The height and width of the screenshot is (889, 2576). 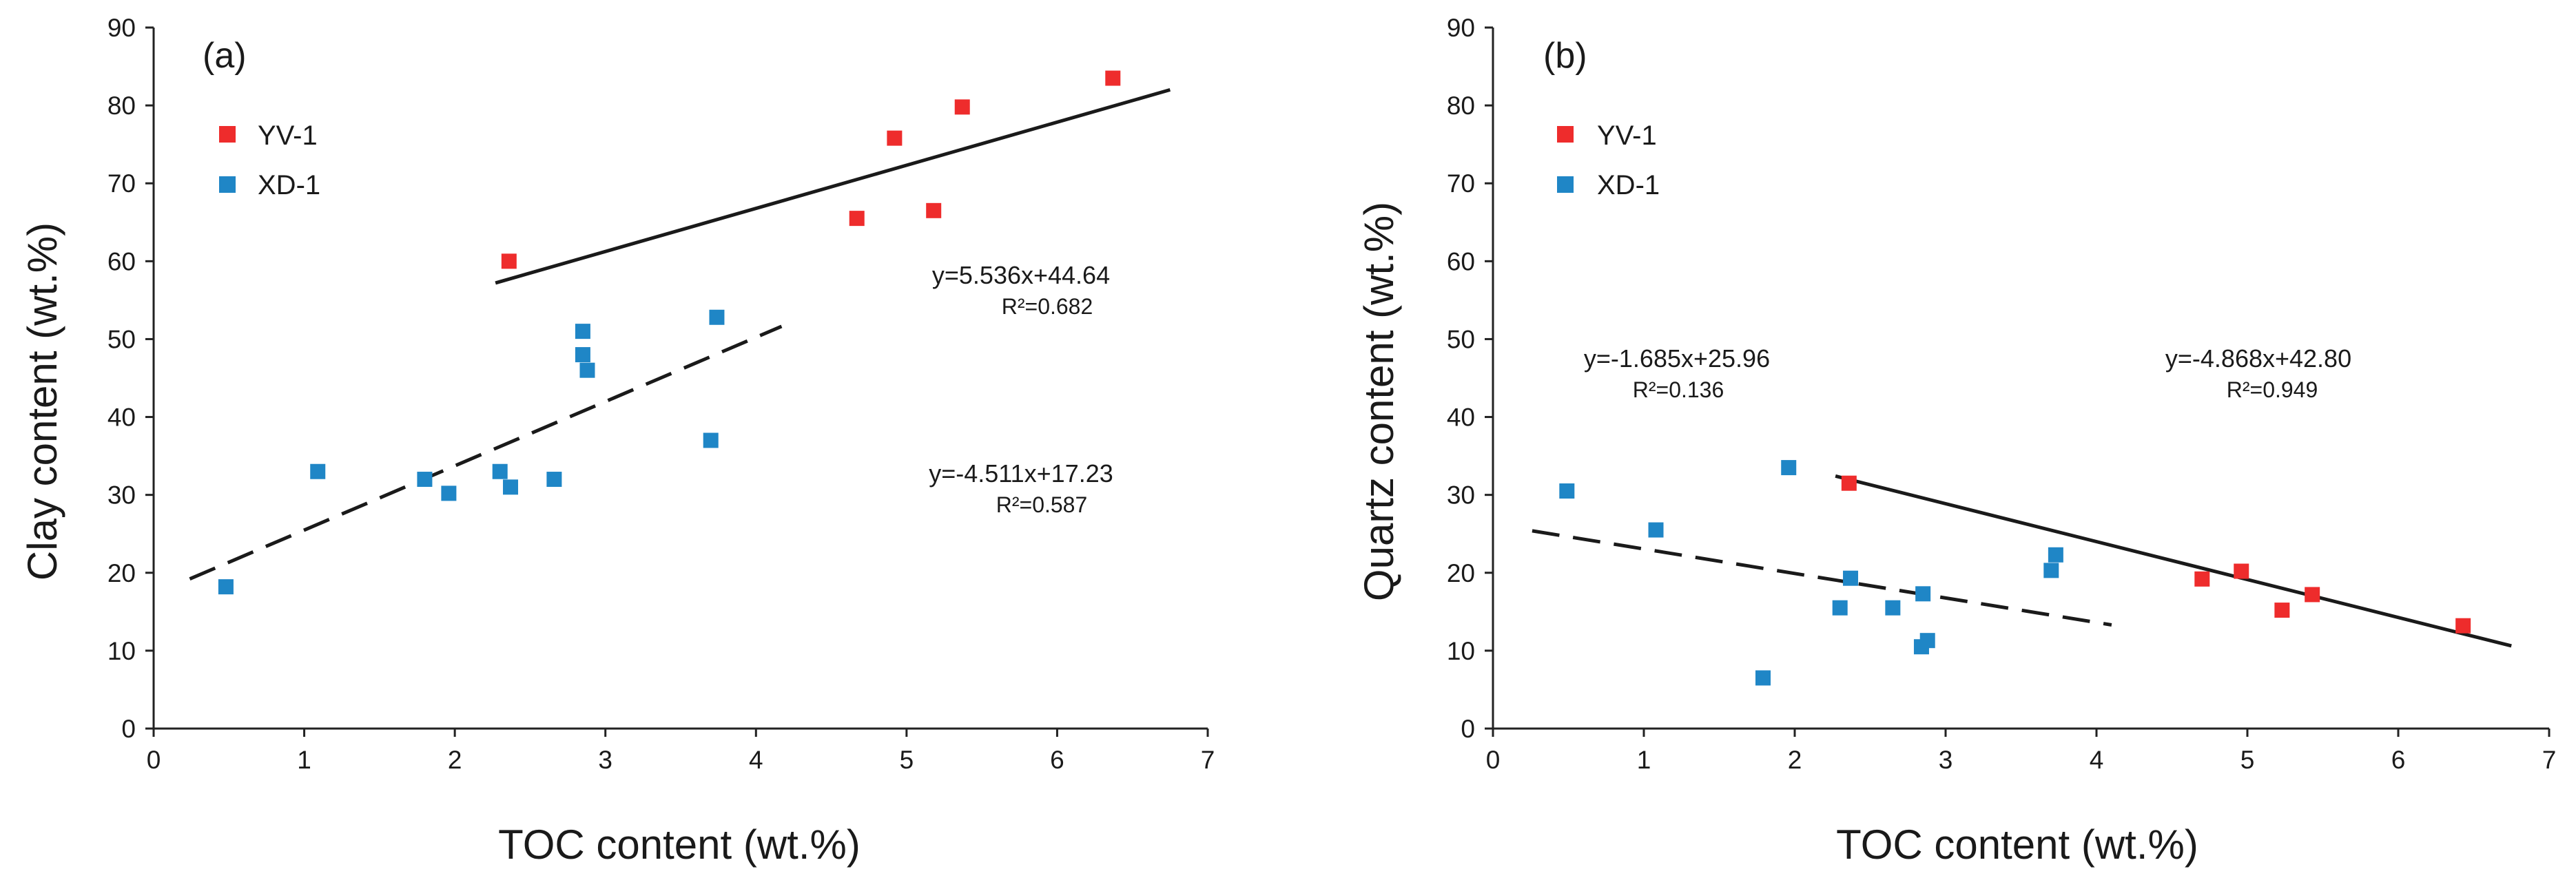 I want to click on trendline-yv1-equation: y=-4.868x+42.80, so click(x=2258, y=358).